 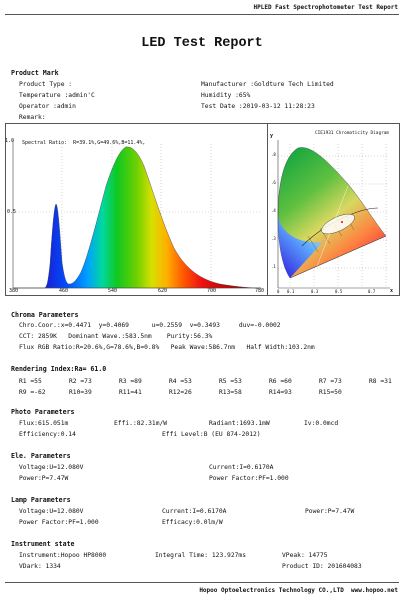 I want to click on cie-x-tick: 0.3, so click(x=315, y=291).